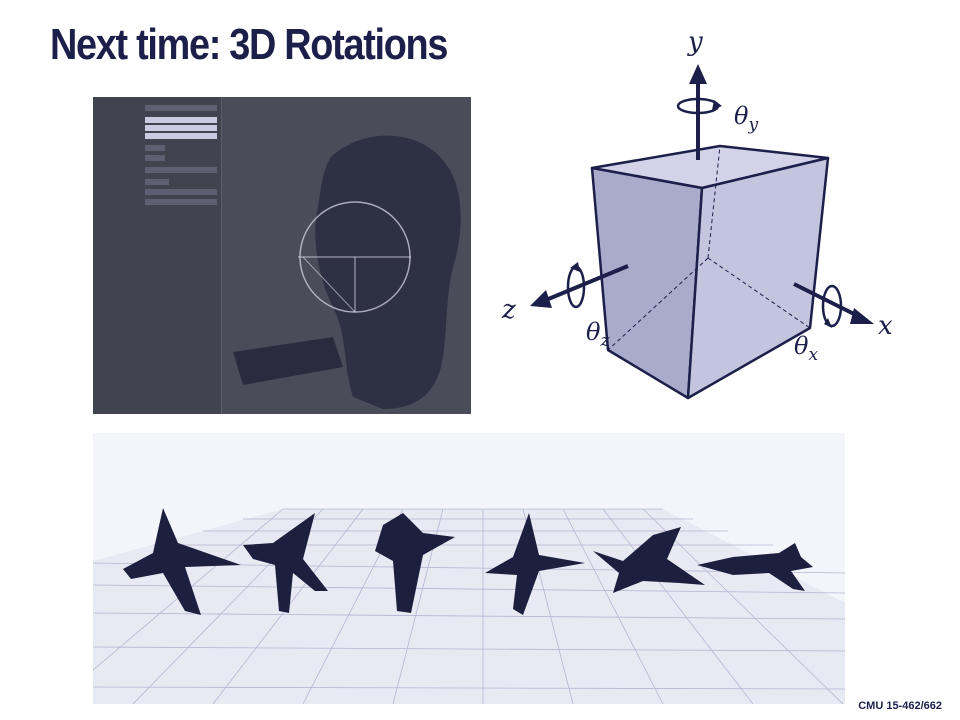 The width and height of the screenshot is (960, 720). Describe the element at coordinates (900, 706) in the screenshot. I see `course-footer: CMU 15-462/662` at that location.